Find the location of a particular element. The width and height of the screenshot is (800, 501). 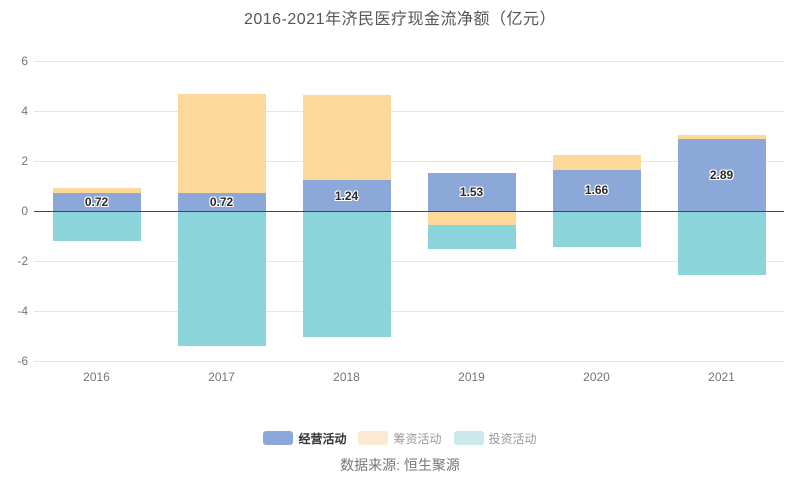

bar-segment-筹资活动-2020 is located at coordinates (596, 162).